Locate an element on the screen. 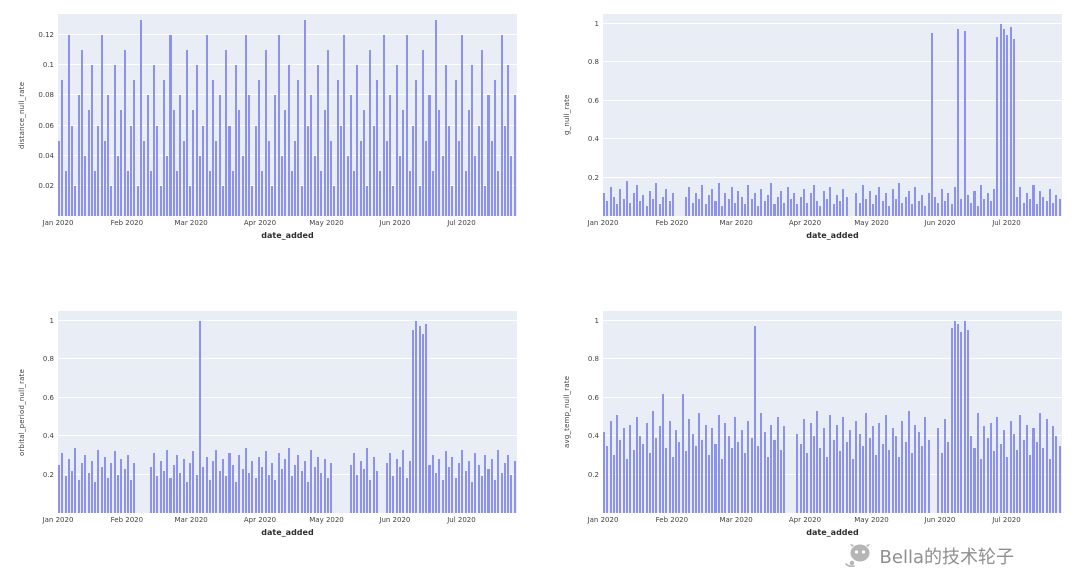  watermark: Bella的技术轮子 is located at coordinates (928, 556).